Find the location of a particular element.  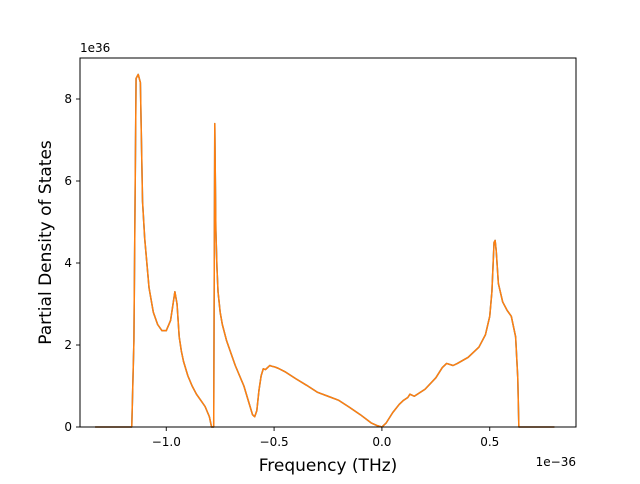

x-tick-label: −1.0 is located at coordinates (166, 442).